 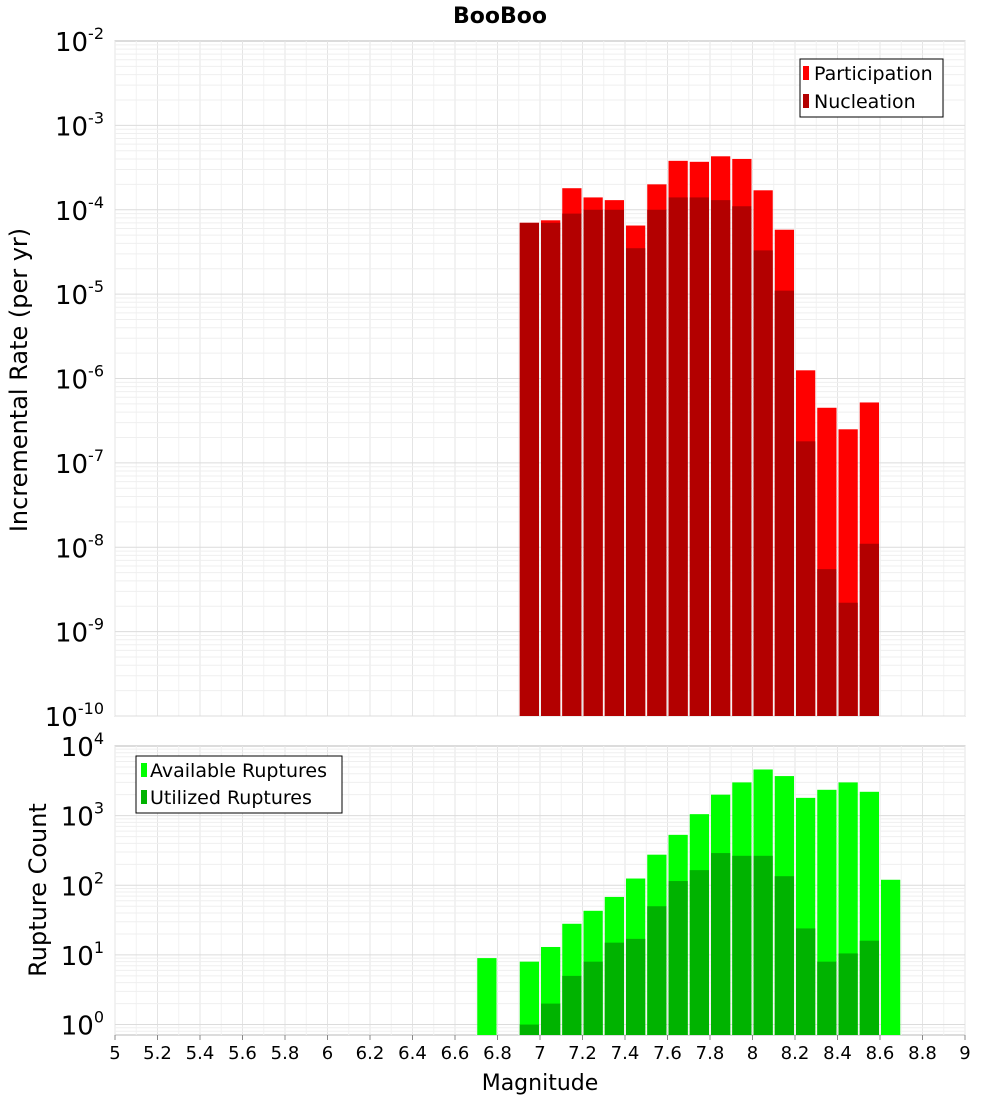 What do you see at coordinates (710, 1053) in the screenshot?
I see `x-tick-label: 7.8` at bounding box center [710, 1053].